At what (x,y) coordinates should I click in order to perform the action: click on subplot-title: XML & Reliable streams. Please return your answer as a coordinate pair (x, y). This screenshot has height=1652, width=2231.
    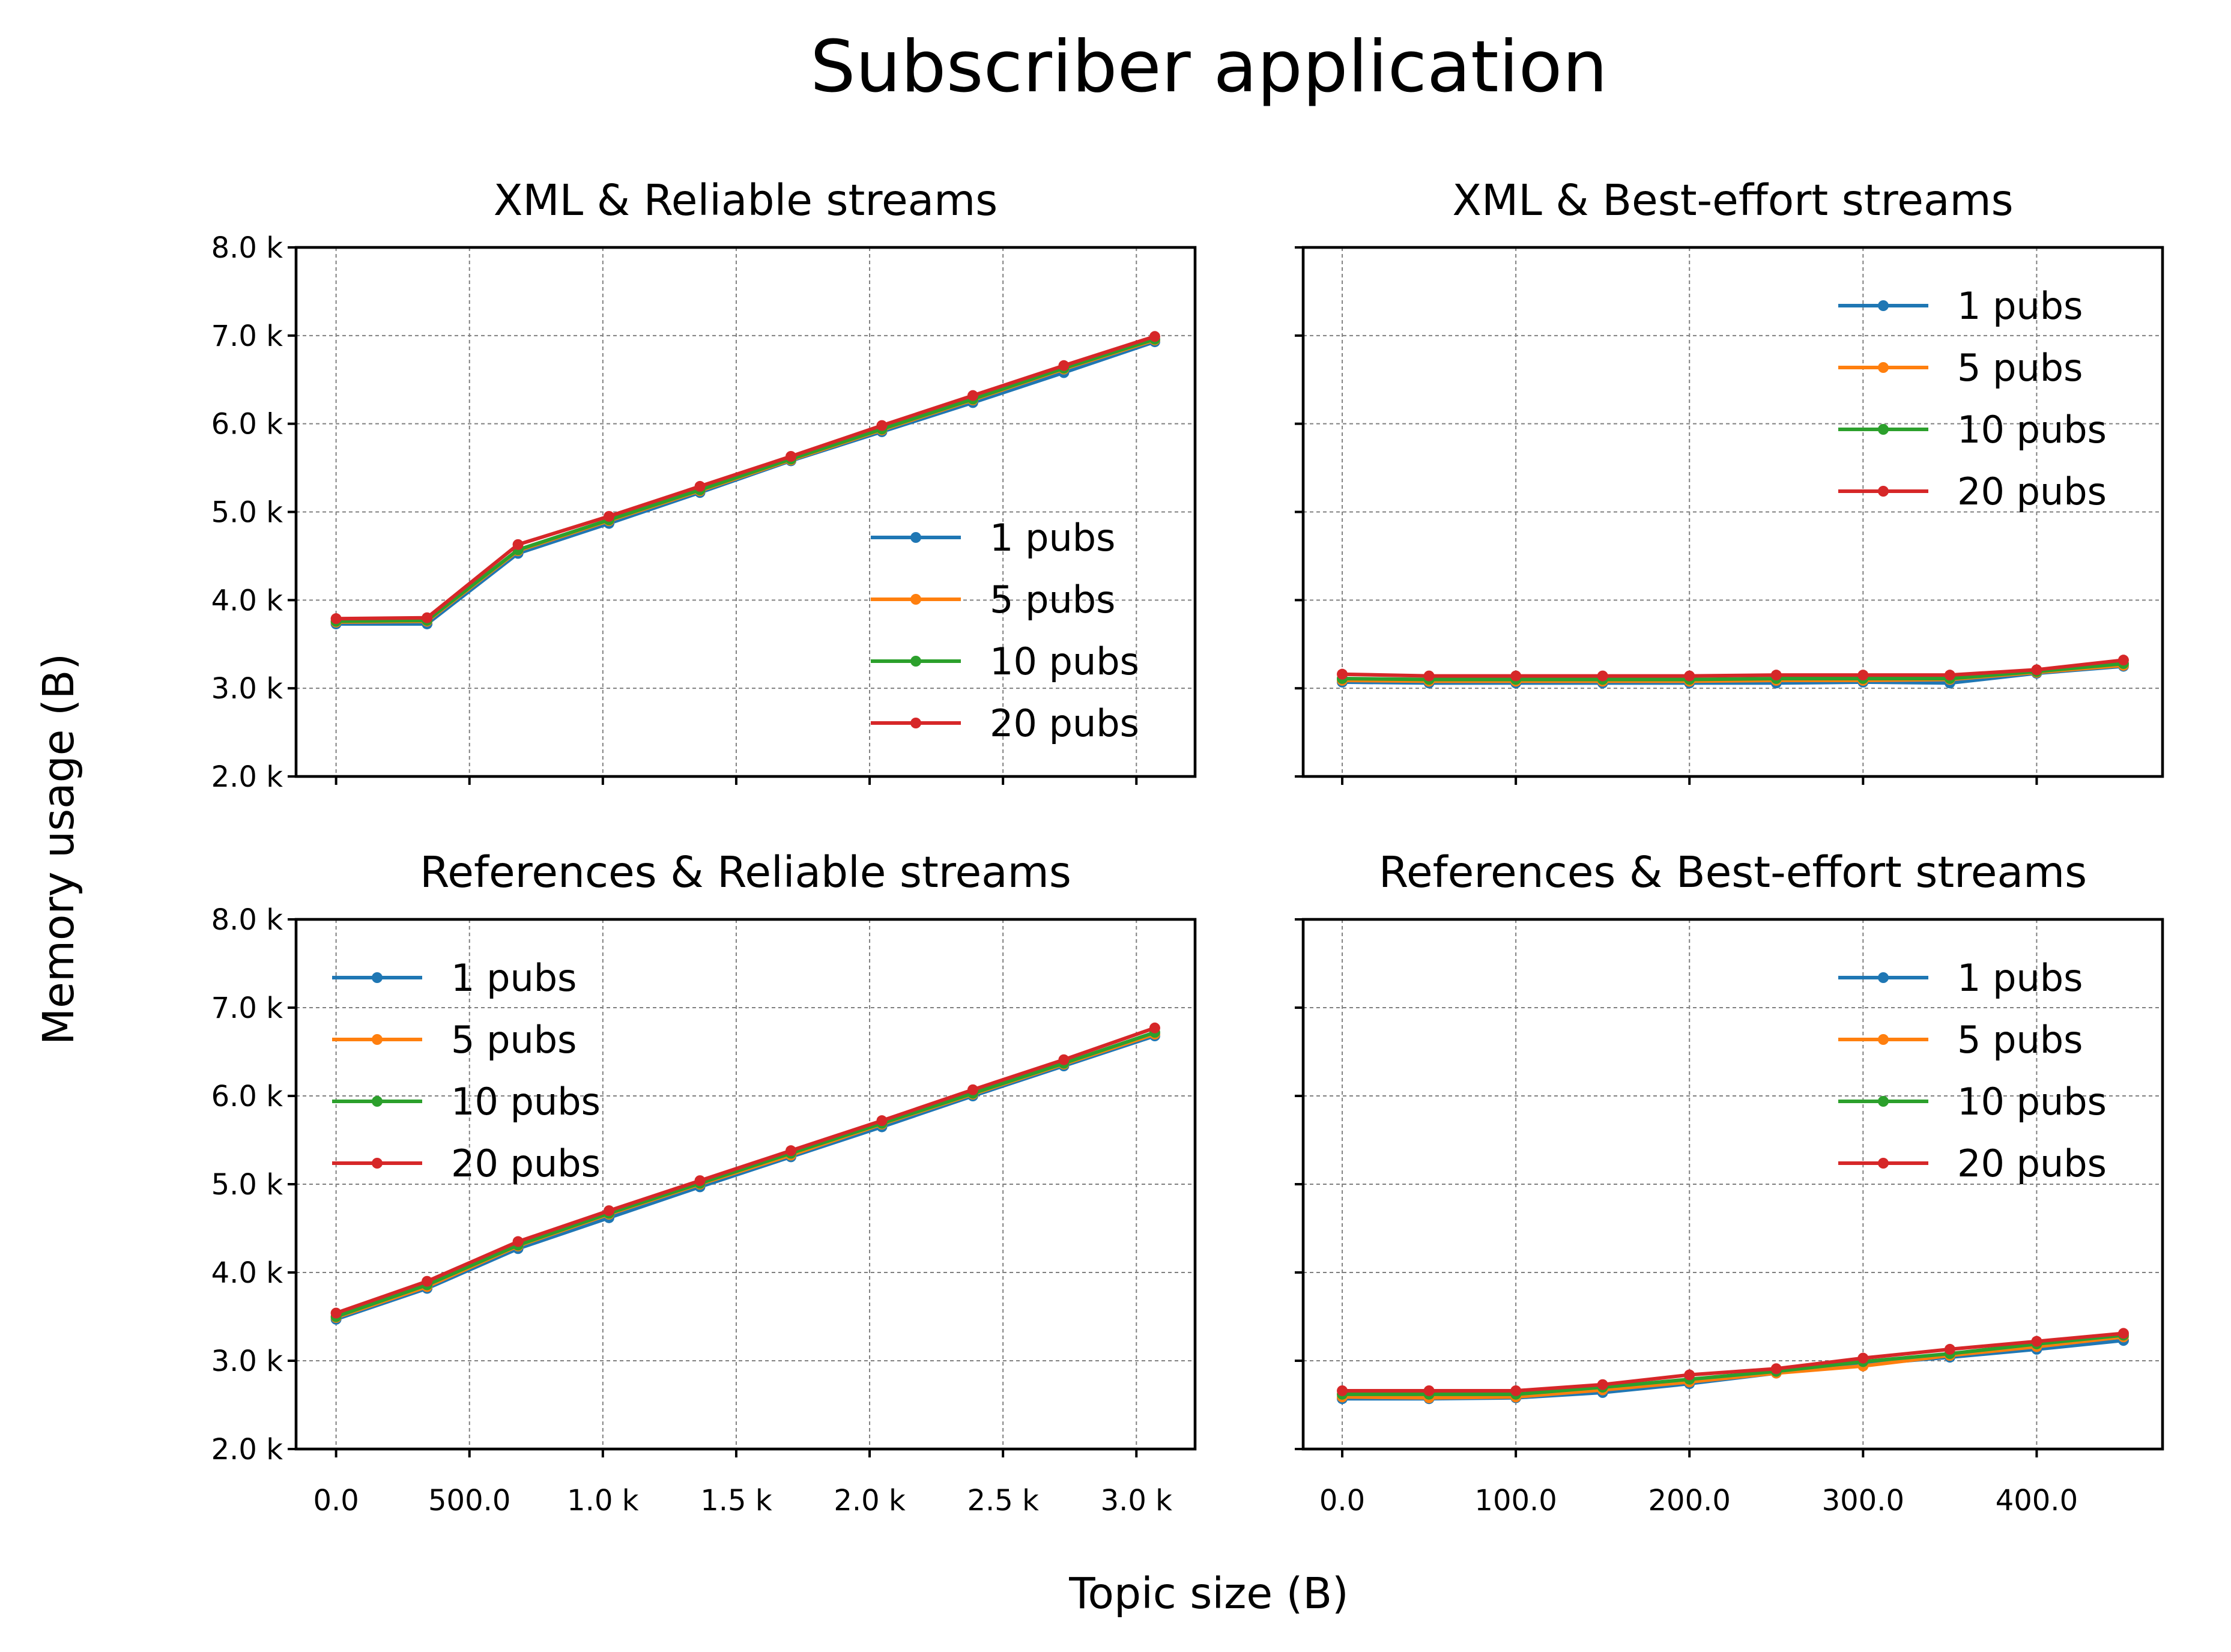
    Looking at the image, I should click on (746, 200).